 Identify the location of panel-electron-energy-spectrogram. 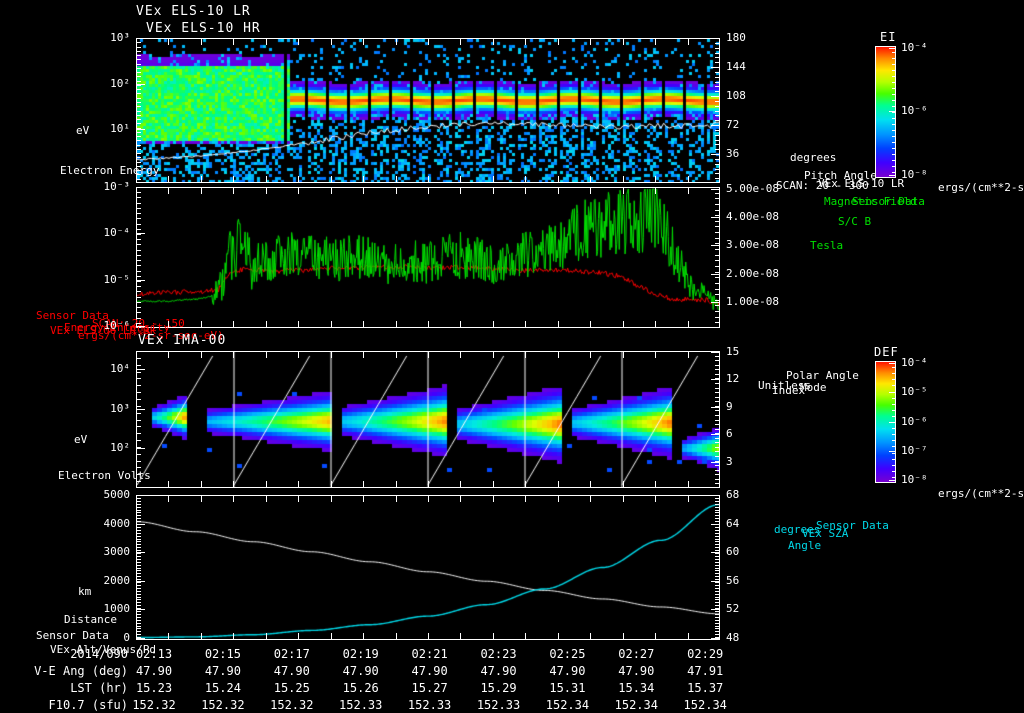
(428, 110).